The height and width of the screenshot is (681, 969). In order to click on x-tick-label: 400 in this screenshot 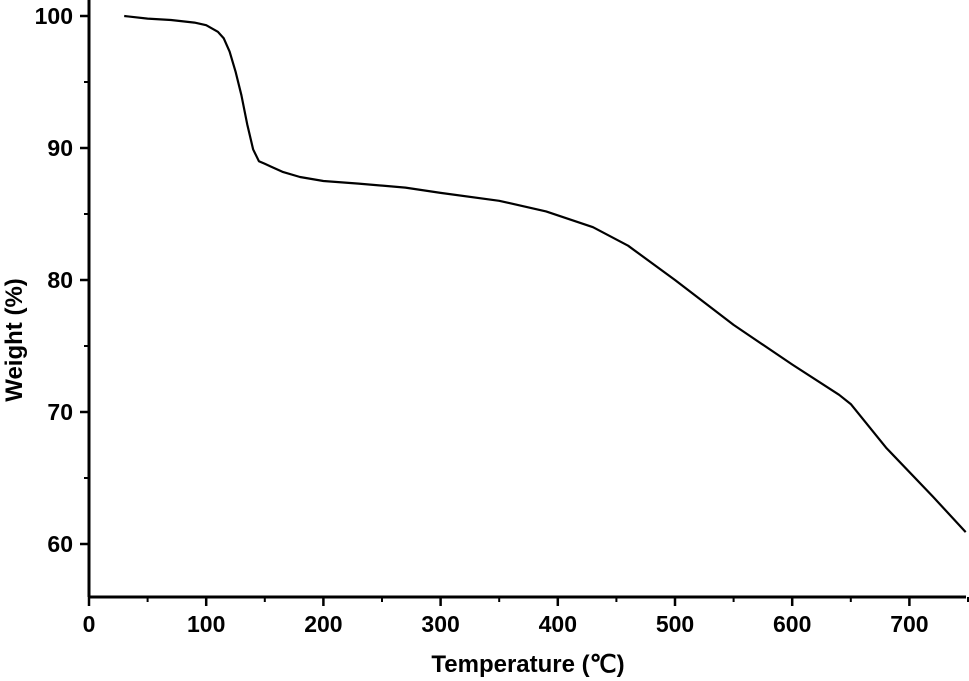, I will do `click(558, 624)`.